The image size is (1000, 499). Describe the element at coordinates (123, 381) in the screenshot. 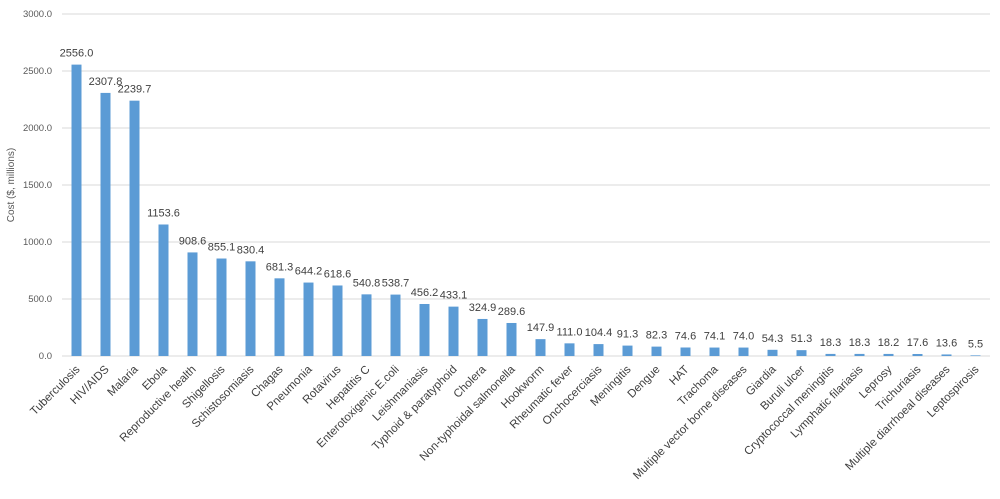

I see `x-tick-label: Malaria` at that location.